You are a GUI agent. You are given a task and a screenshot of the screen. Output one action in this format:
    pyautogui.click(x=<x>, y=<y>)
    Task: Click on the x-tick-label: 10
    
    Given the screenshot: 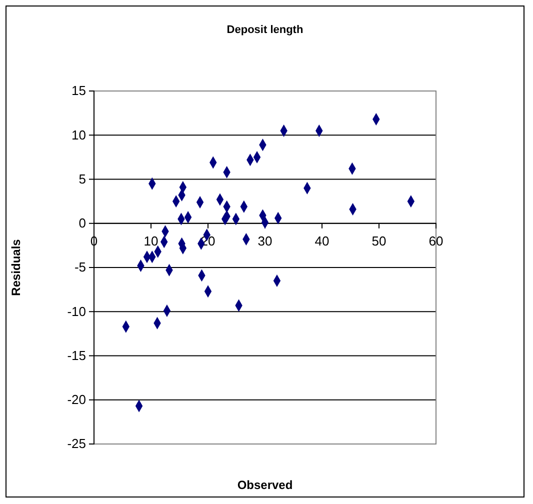 What is the action you would take?
    pyautogui.click(x=151, y=241)
    